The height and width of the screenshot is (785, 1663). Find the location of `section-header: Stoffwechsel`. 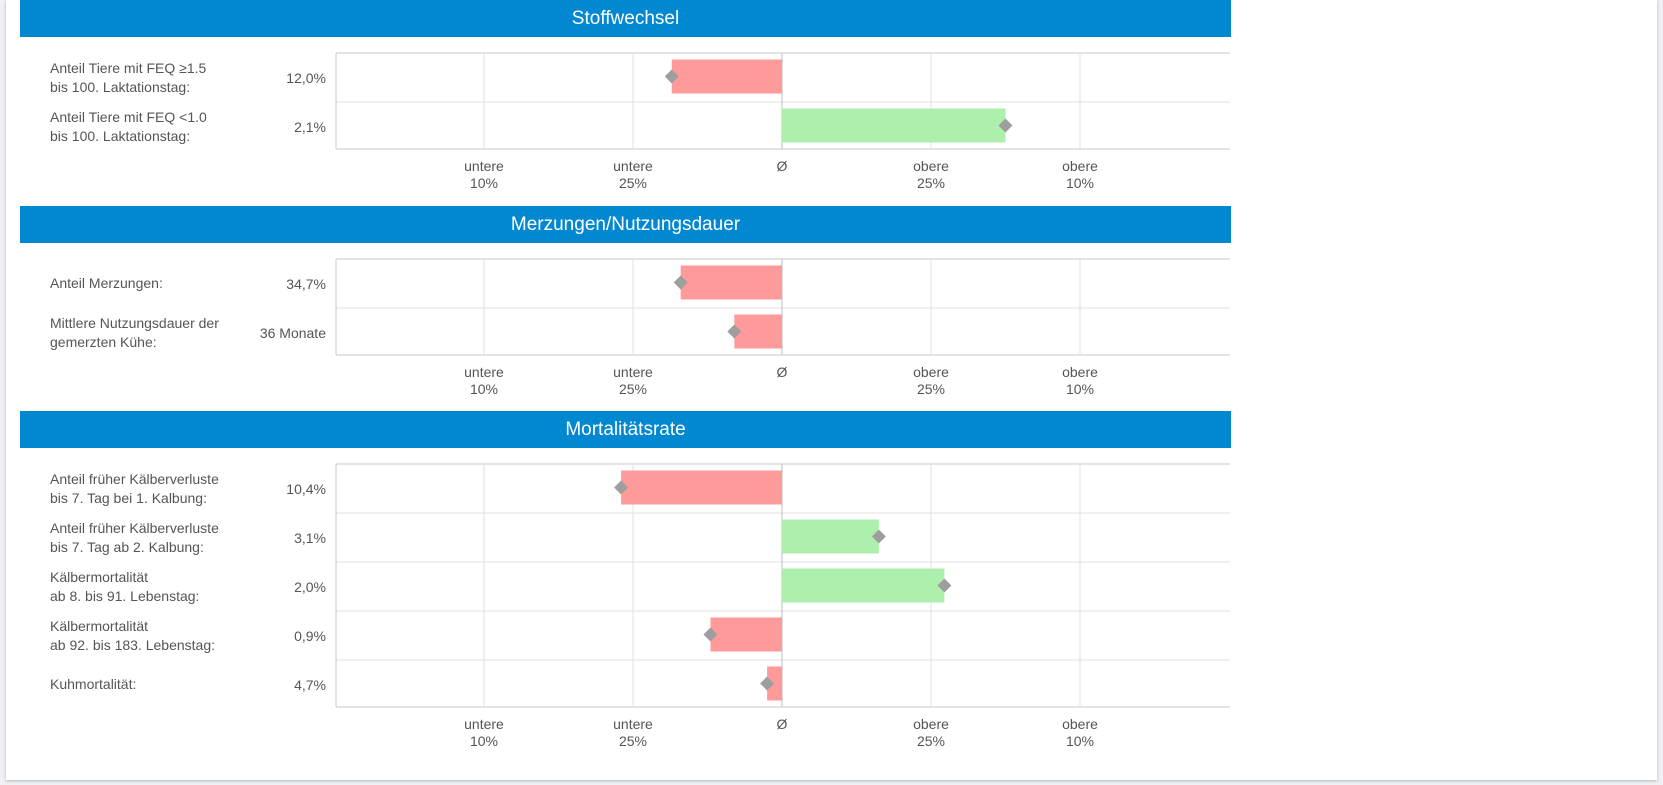

section-header: Stoffwechsel is located at coordinates (625, 18).